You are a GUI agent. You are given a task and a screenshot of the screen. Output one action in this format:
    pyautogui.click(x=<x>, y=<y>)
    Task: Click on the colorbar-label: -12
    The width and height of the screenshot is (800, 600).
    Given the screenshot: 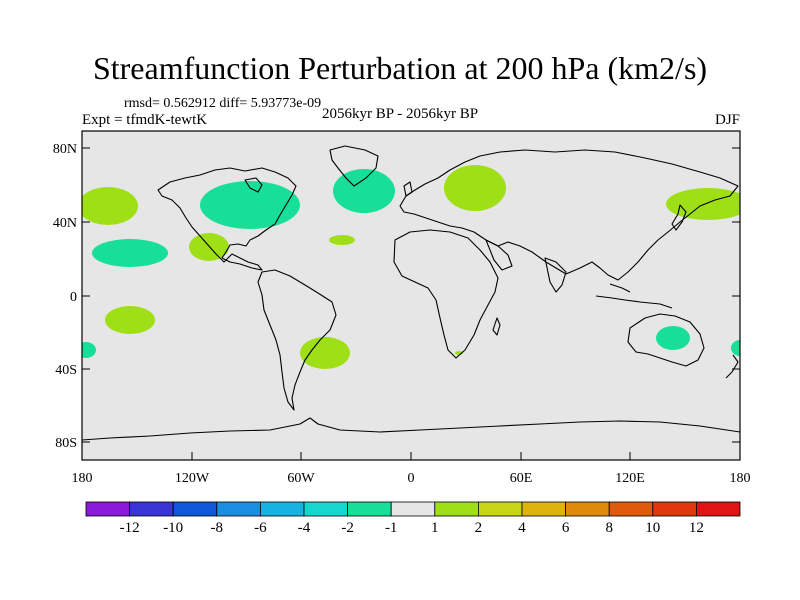 What is the action you would take?
    pyautogui.click(x=130, y=528)
    